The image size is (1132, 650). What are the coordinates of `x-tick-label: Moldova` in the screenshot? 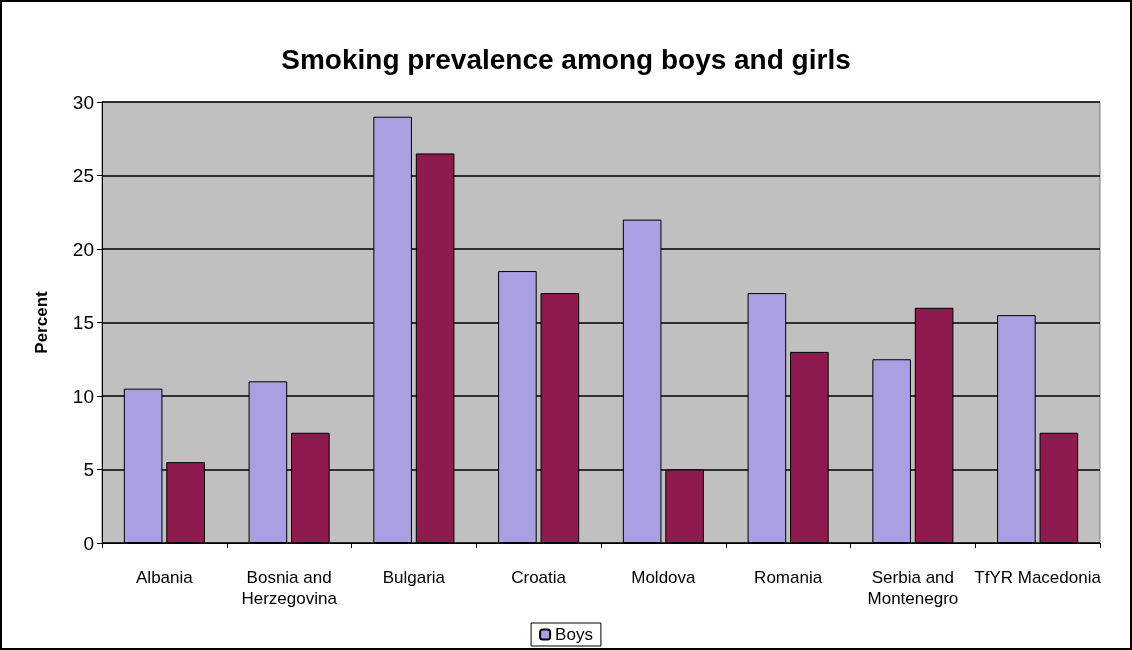 It's located at (664, 577).